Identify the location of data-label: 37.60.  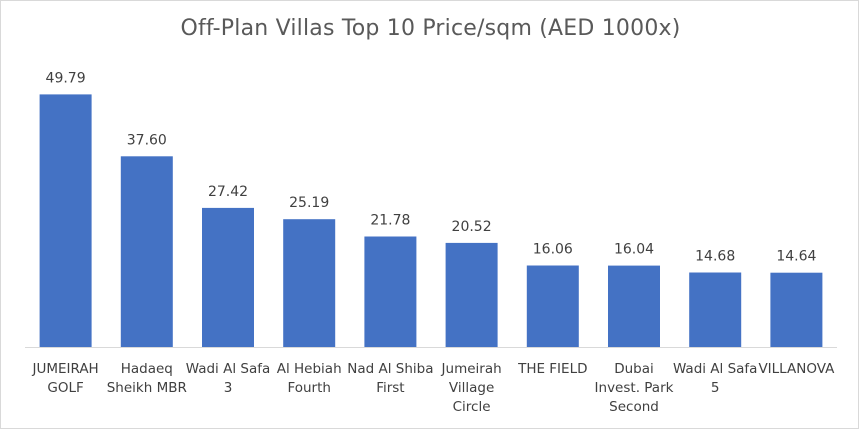
(147, 140).